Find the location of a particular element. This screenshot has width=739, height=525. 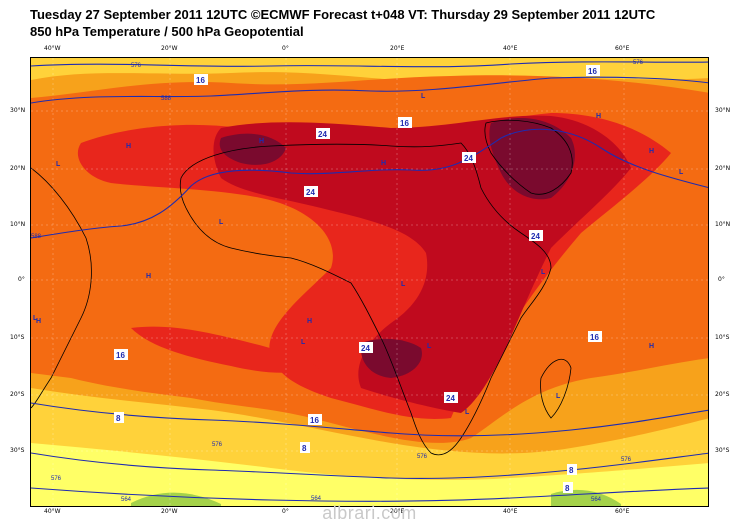

low-centre-6: L is located at coordinates (681, 172).